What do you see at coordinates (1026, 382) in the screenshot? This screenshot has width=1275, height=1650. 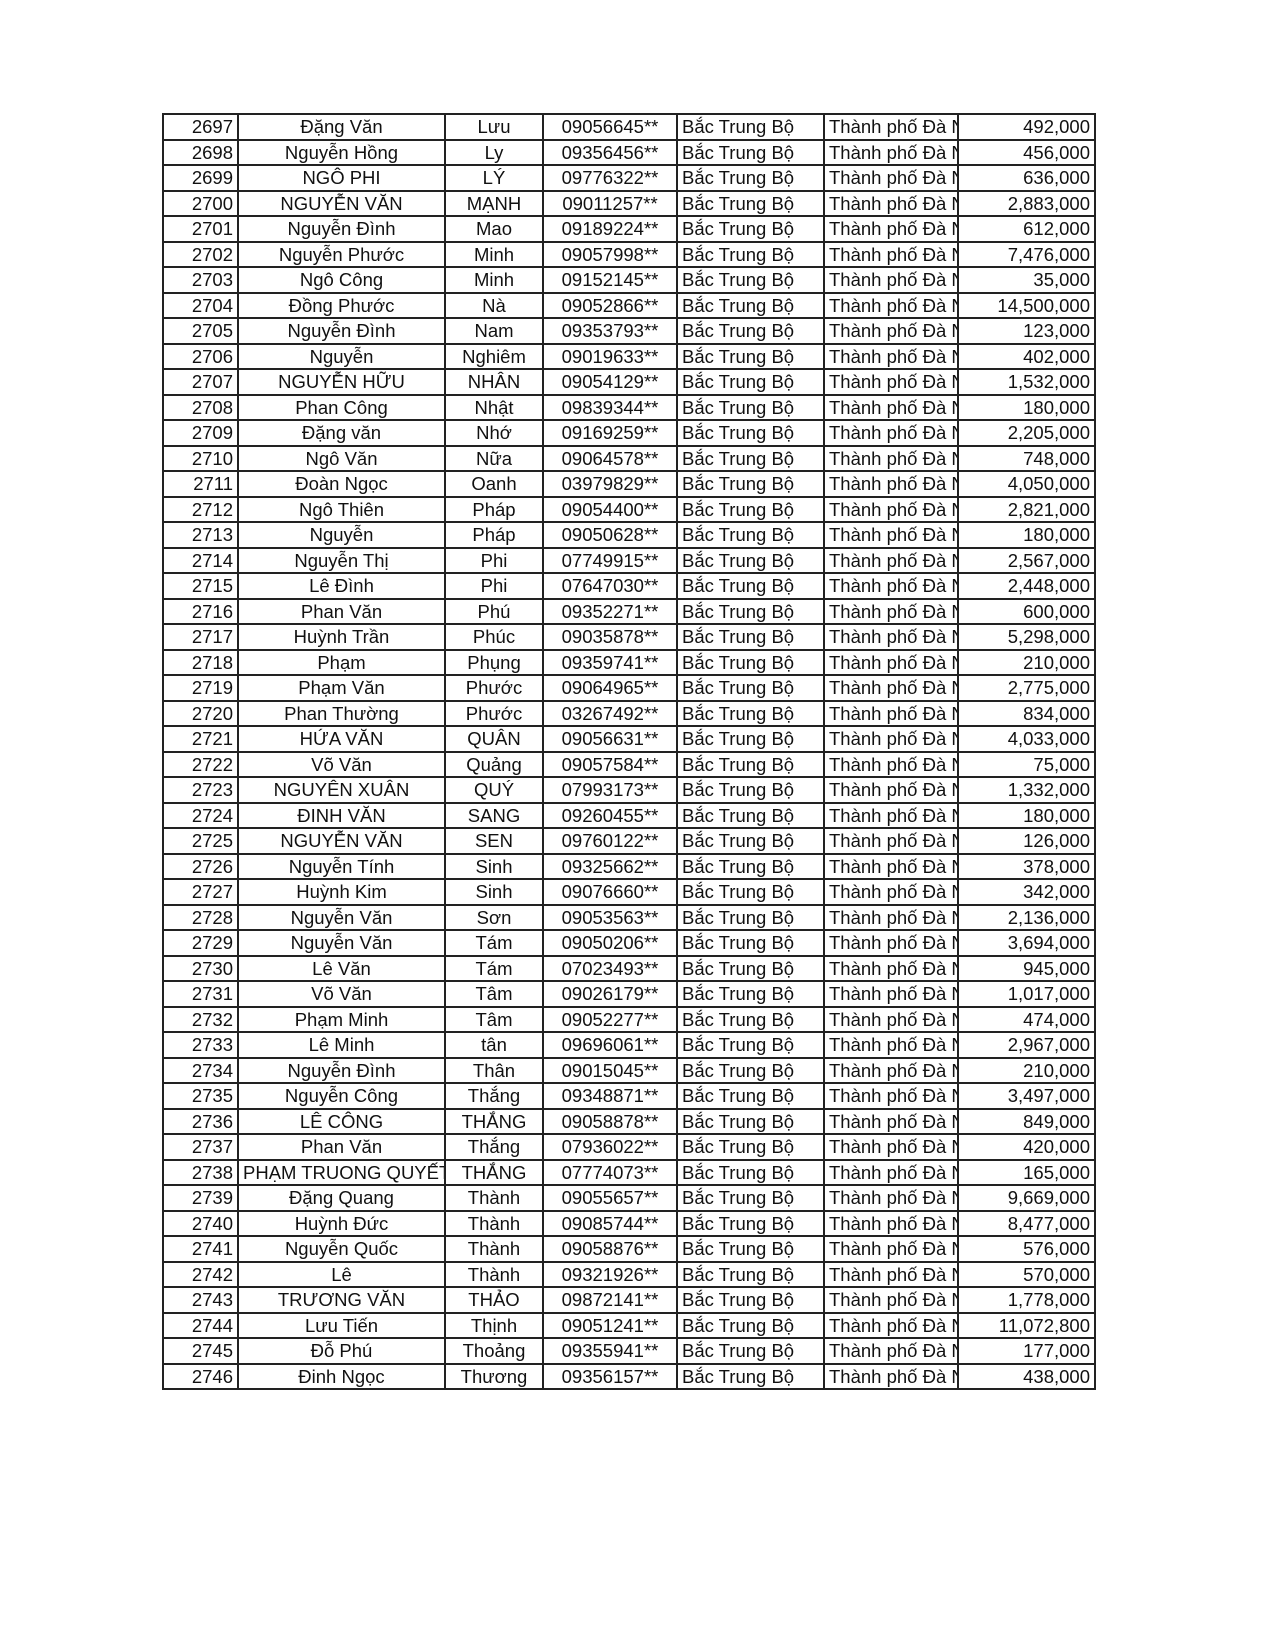 I see `amount-cell: 1,532,000` at bounding box center [1026, 382].